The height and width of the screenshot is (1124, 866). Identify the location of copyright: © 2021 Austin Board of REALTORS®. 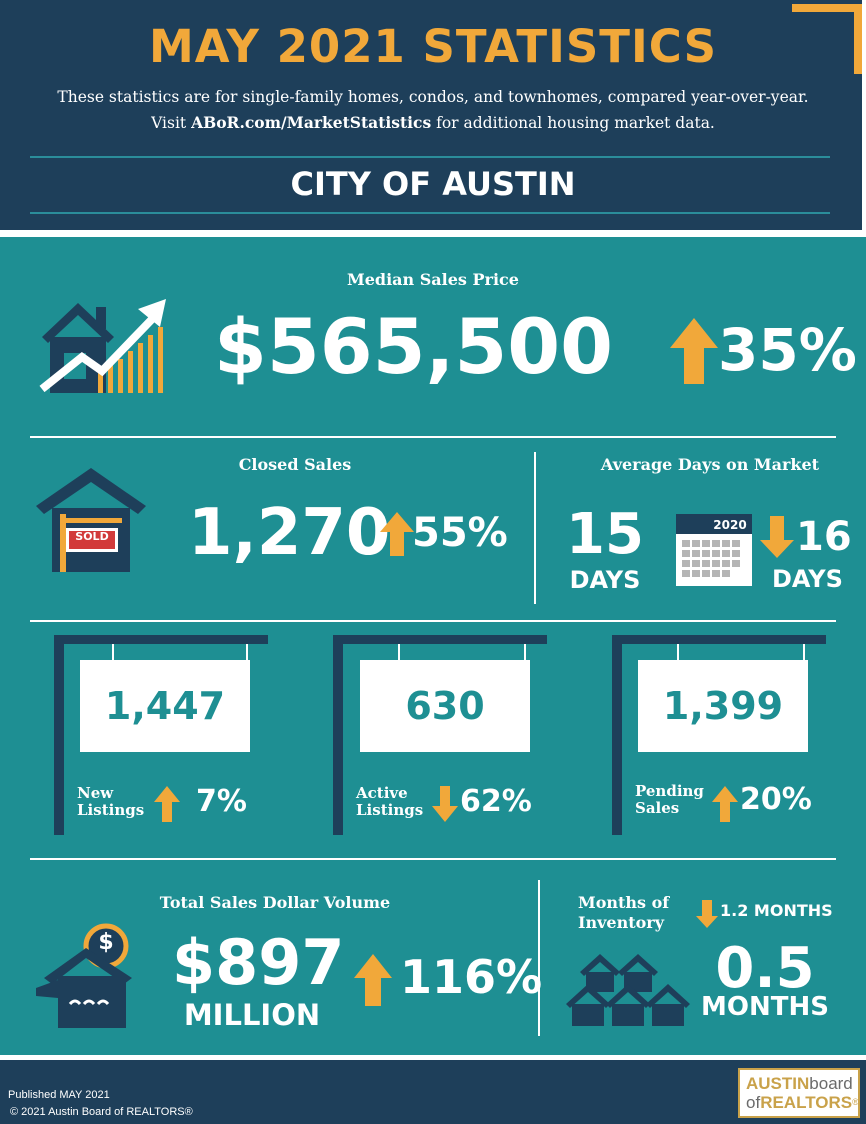
(101, 1112).